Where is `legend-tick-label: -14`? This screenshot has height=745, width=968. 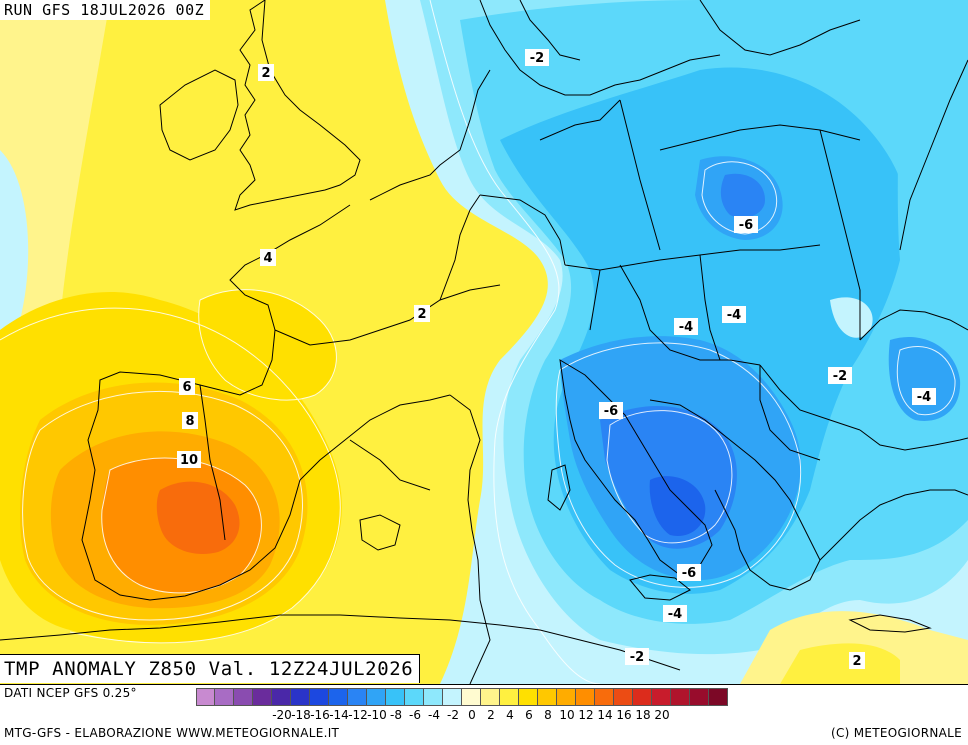
legend-tick-label: -14 is located at coordinates (339, 715).